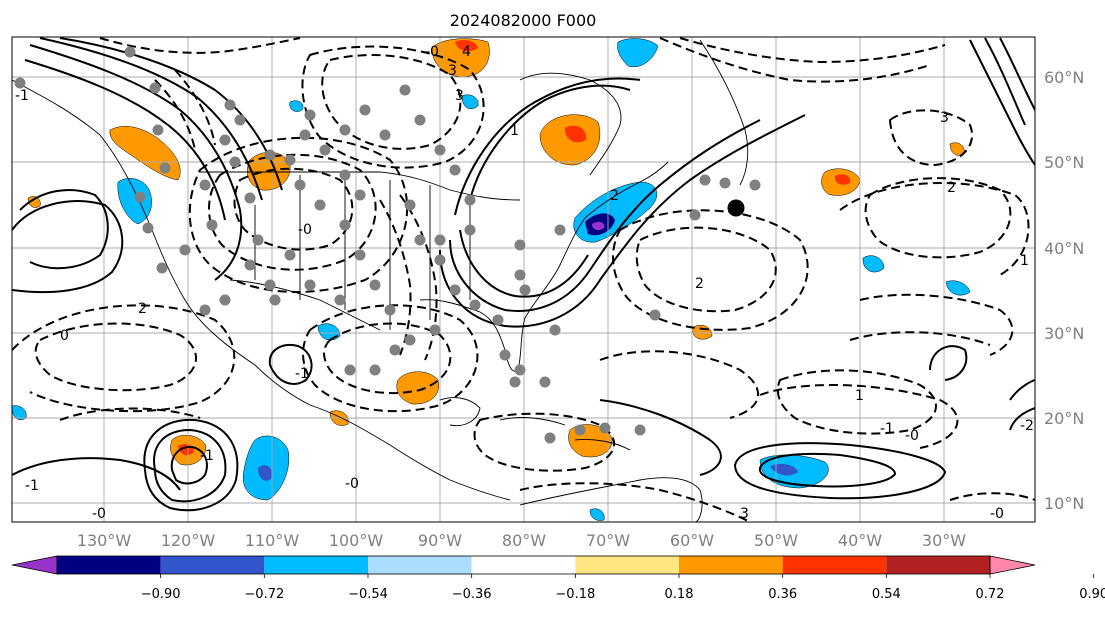  I want to click on colorbar-tick-label: −0.54, so click(368, 594).